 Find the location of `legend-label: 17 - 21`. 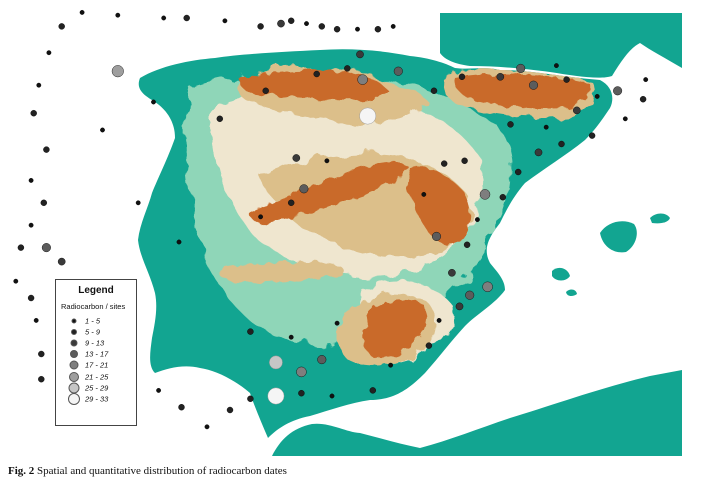

legend-label: 17 - 21 is located at coordinates (97, 365).